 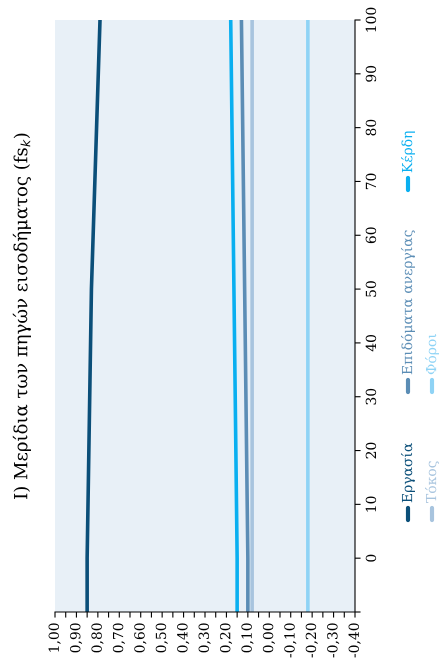 What do you see at coordinates (76, 637) in the screenshot?
I see `x-tick-label: 0,90` at bounding box center [76, 637].